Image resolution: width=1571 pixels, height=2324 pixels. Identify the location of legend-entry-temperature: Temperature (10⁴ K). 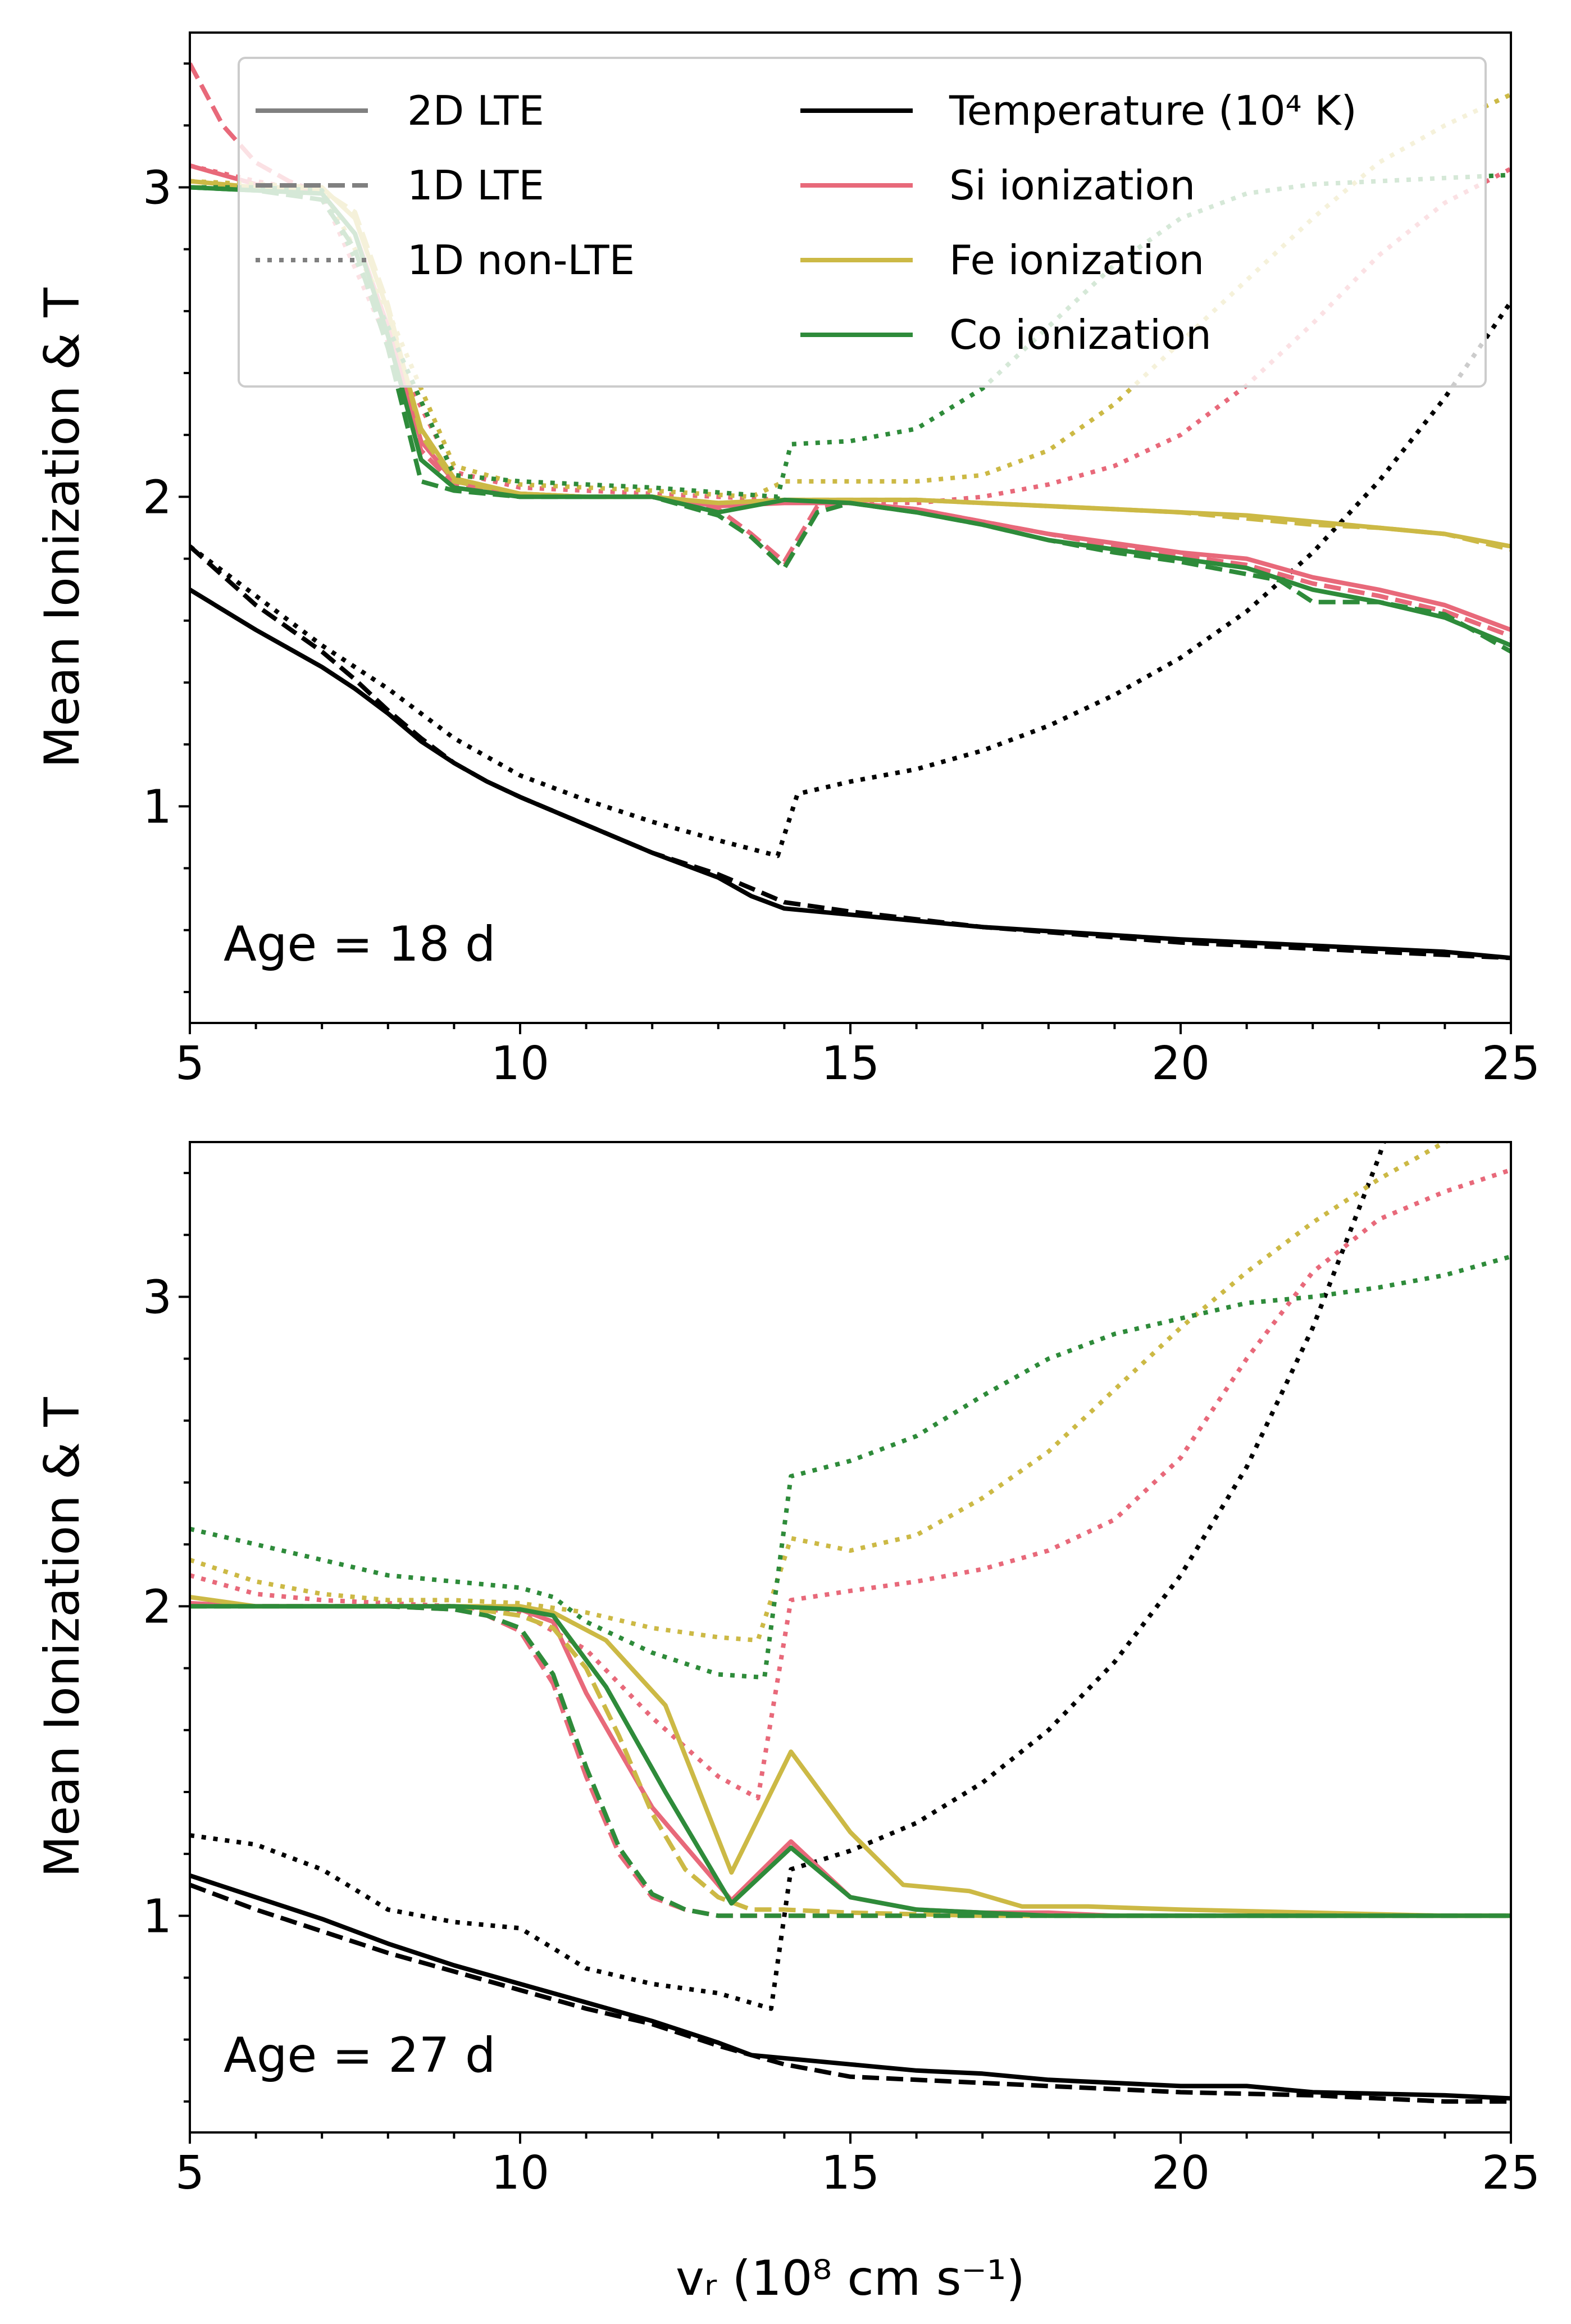
(1079, 110).